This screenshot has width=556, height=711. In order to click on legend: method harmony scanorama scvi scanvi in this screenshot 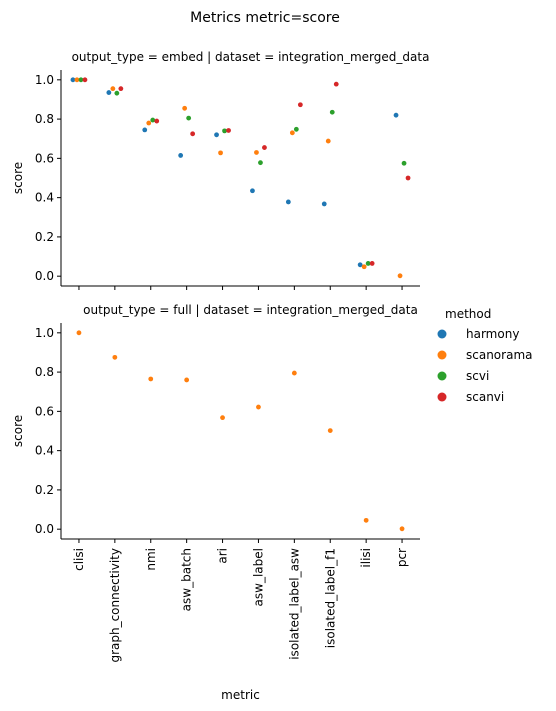, I will do `click(484, 355)`.